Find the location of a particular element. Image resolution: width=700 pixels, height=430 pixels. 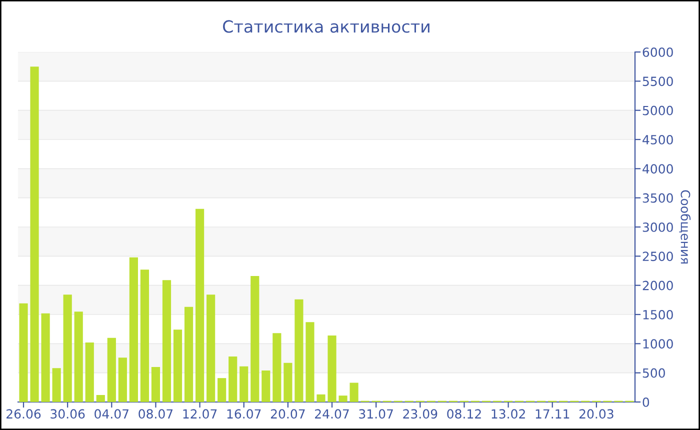

y-tick-label: 4500 is located at coordinates (657, 139).